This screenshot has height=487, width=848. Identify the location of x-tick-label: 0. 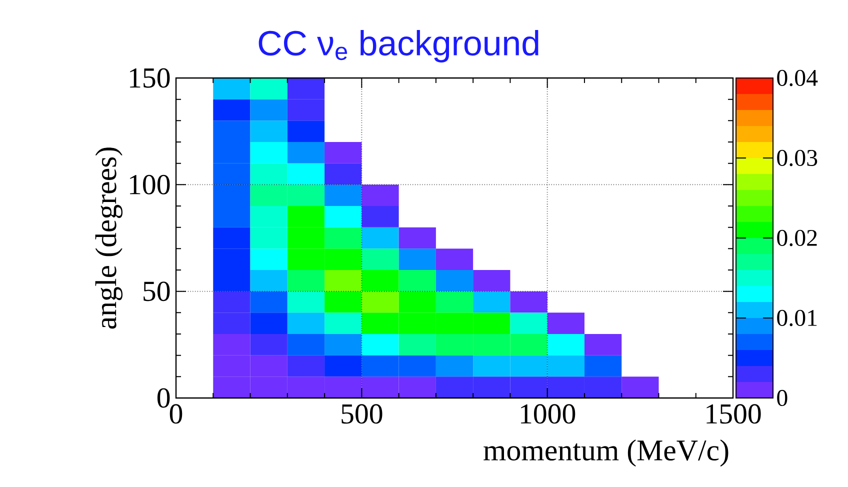
(176, 414).